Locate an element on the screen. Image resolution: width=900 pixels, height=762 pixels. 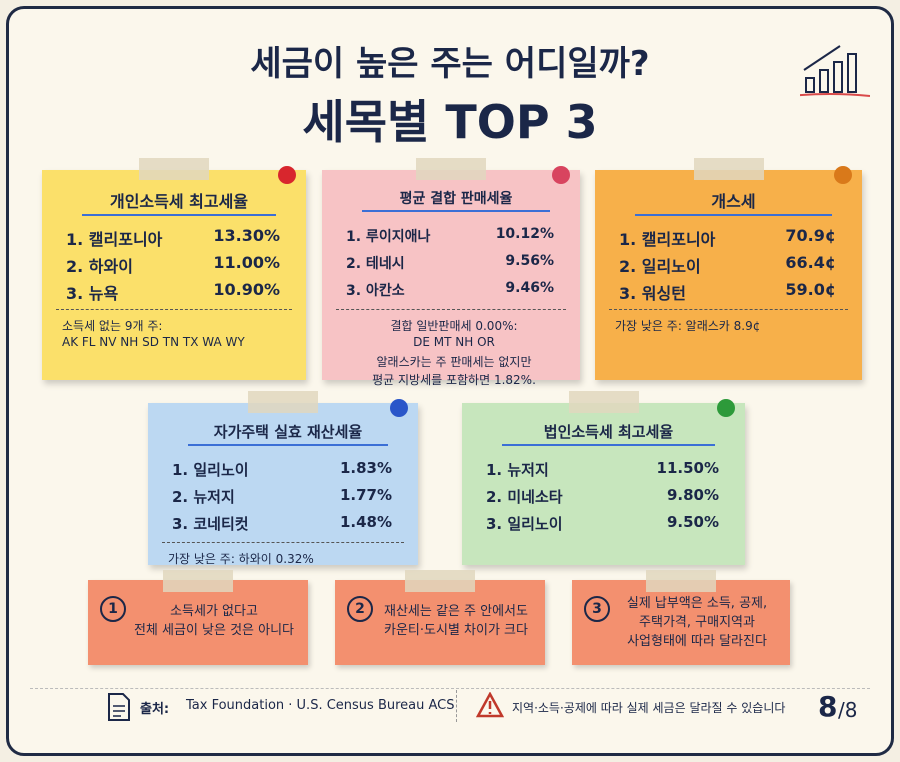
card-note: 가장 낮은 주: 알래스카 8.9¢ is located at coordinates (688, 326).